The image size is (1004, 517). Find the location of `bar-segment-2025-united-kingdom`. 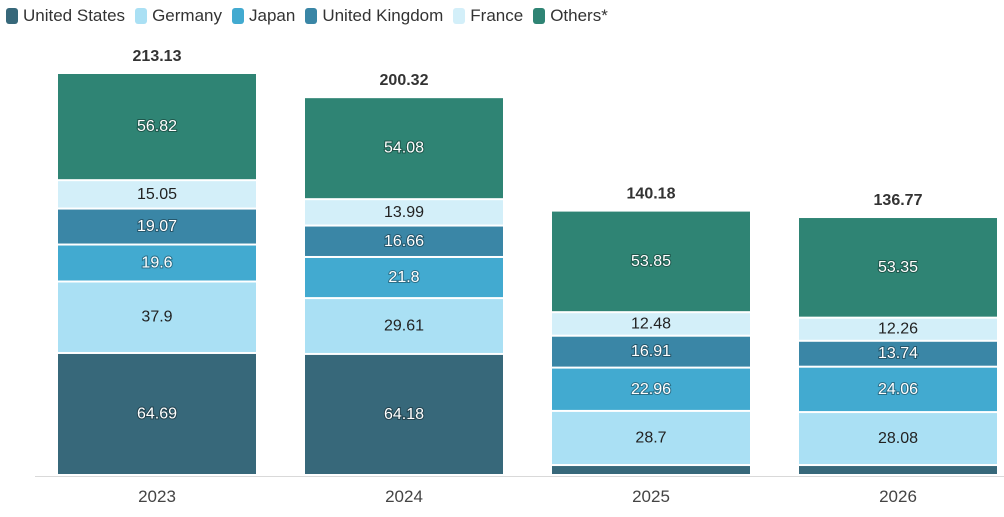

bar-segment-2025-united-kingdom is located at coordinates (651, 351).